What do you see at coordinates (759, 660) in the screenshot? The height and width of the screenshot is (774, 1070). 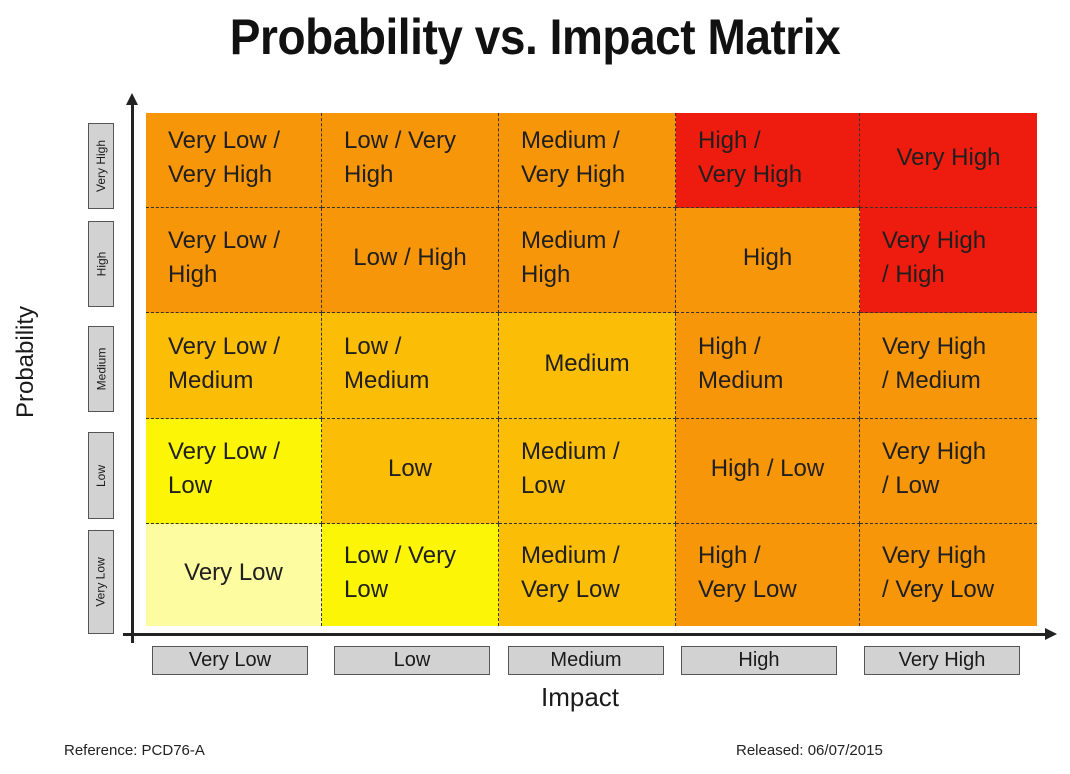 I see `impact-level-high: High` at bounding box center [759, 660].